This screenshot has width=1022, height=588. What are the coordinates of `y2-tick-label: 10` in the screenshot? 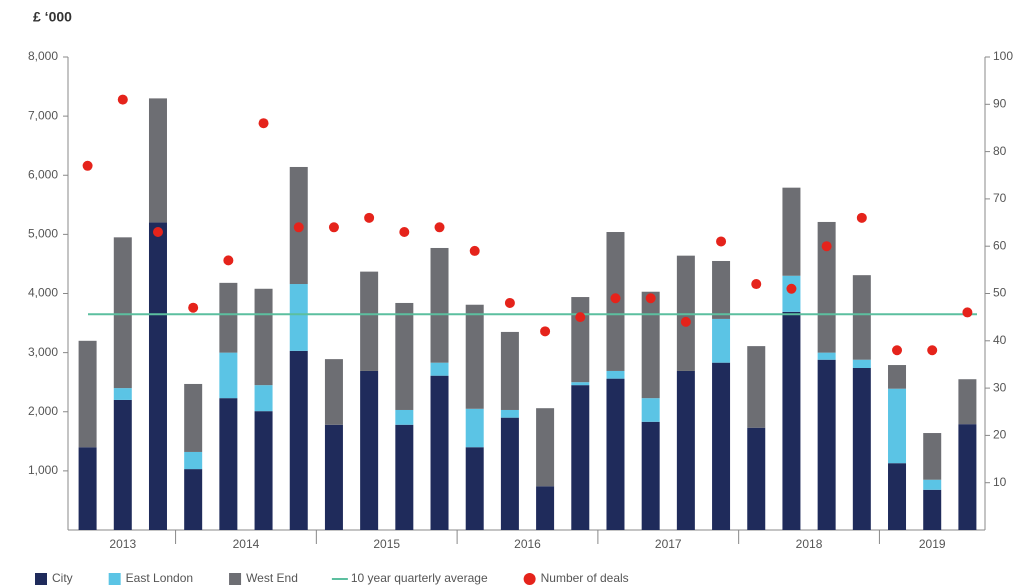 It's located at (1000, 482).